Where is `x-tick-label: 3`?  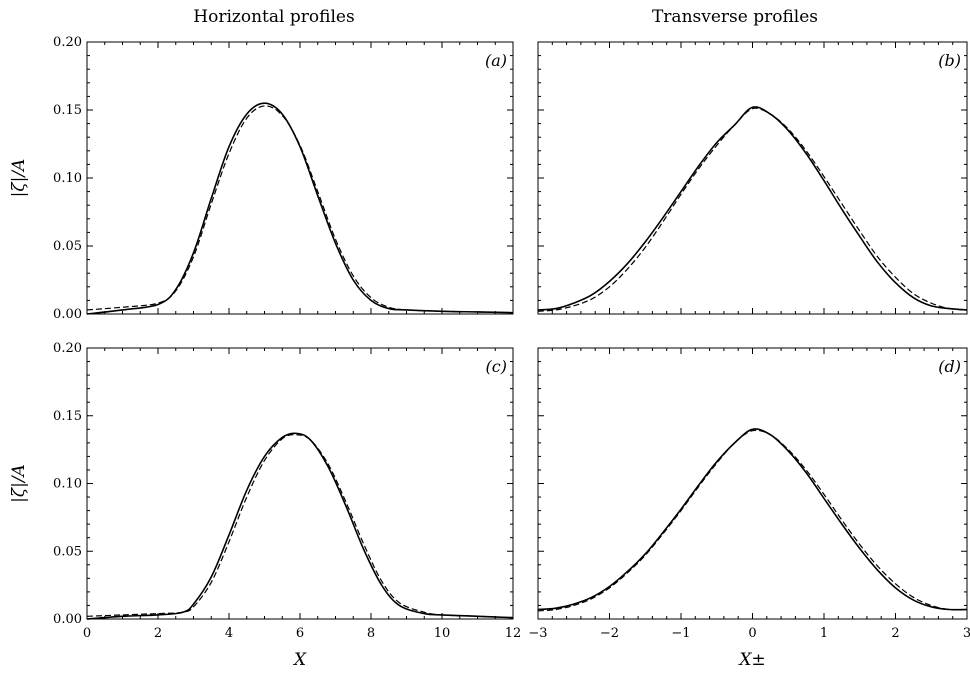 x-tick-label: 3 is located at coordinates (966, 633).